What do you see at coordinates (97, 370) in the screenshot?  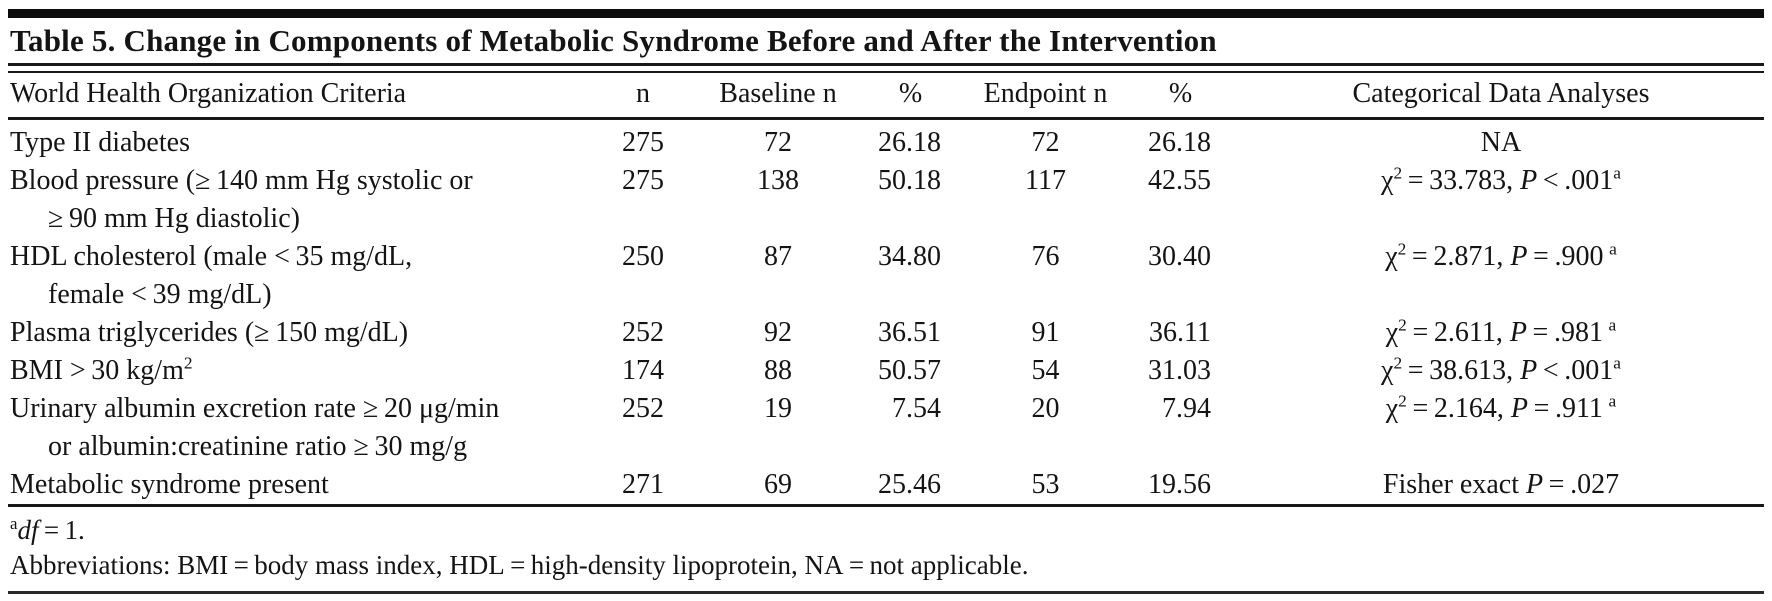 I see `text-segment: BMI > 30 kg/m` at bounding box center [97, 370].